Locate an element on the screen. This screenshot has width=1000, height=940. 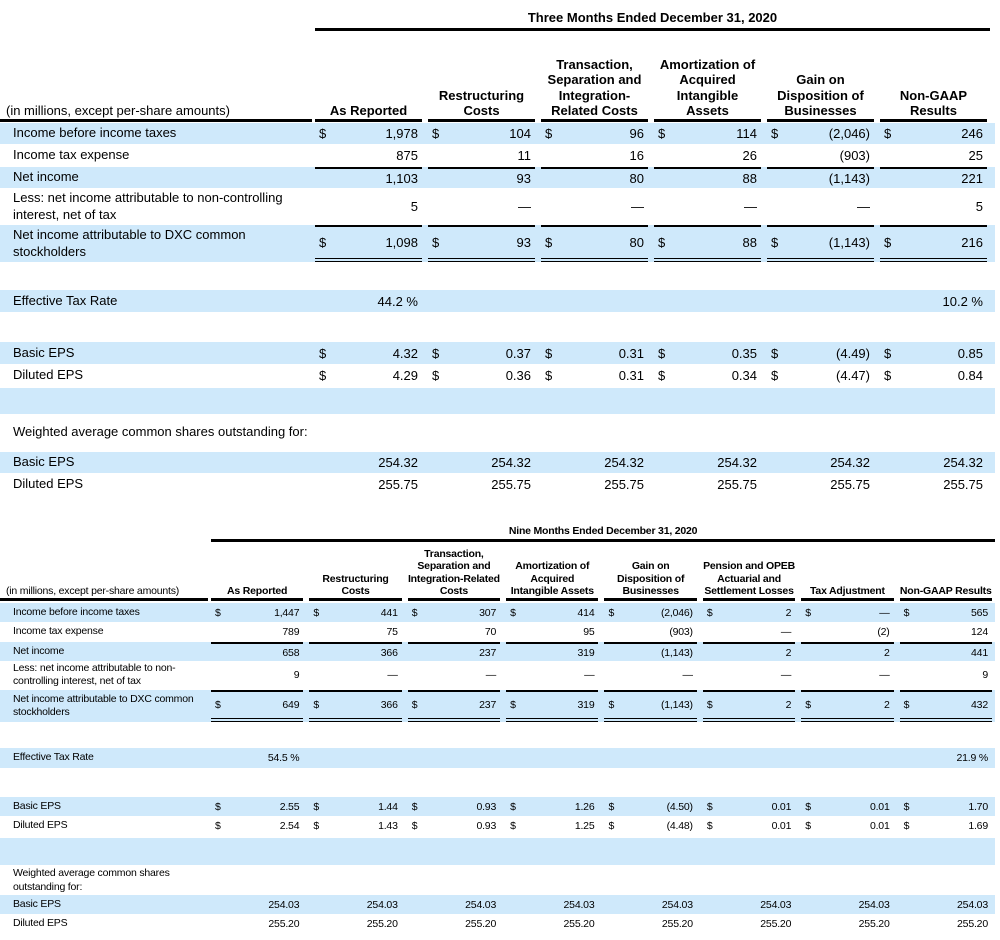
value: 875 is located at coordinates (407, 155).